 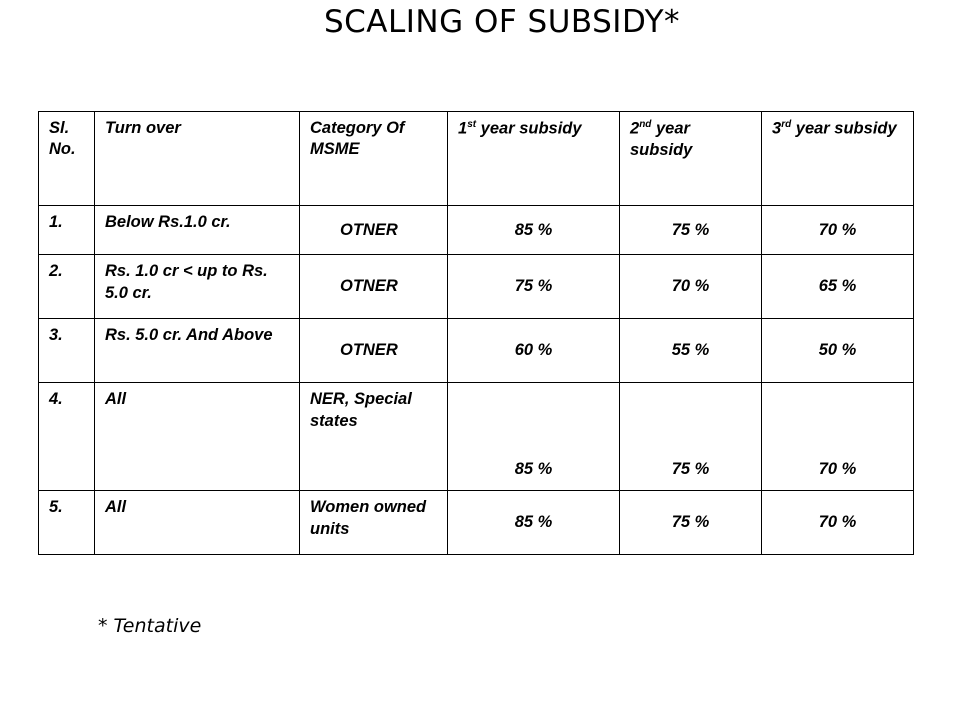 What do you see at coordinates (777, 128) in the screenshot?
I see `header-third-year-num: 3` at bounding box center [777, 128].